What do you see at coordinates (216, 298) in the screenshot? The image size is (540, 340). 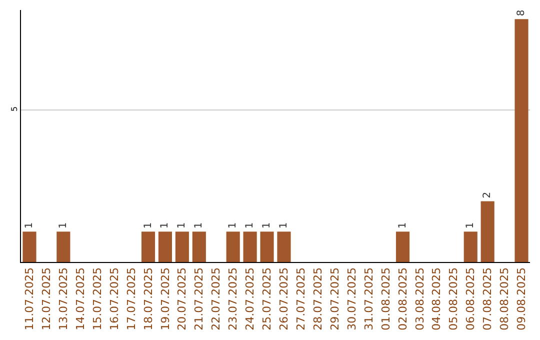 I see `x-tick-label: 22.07.2025` at bounding box center [216, 298].